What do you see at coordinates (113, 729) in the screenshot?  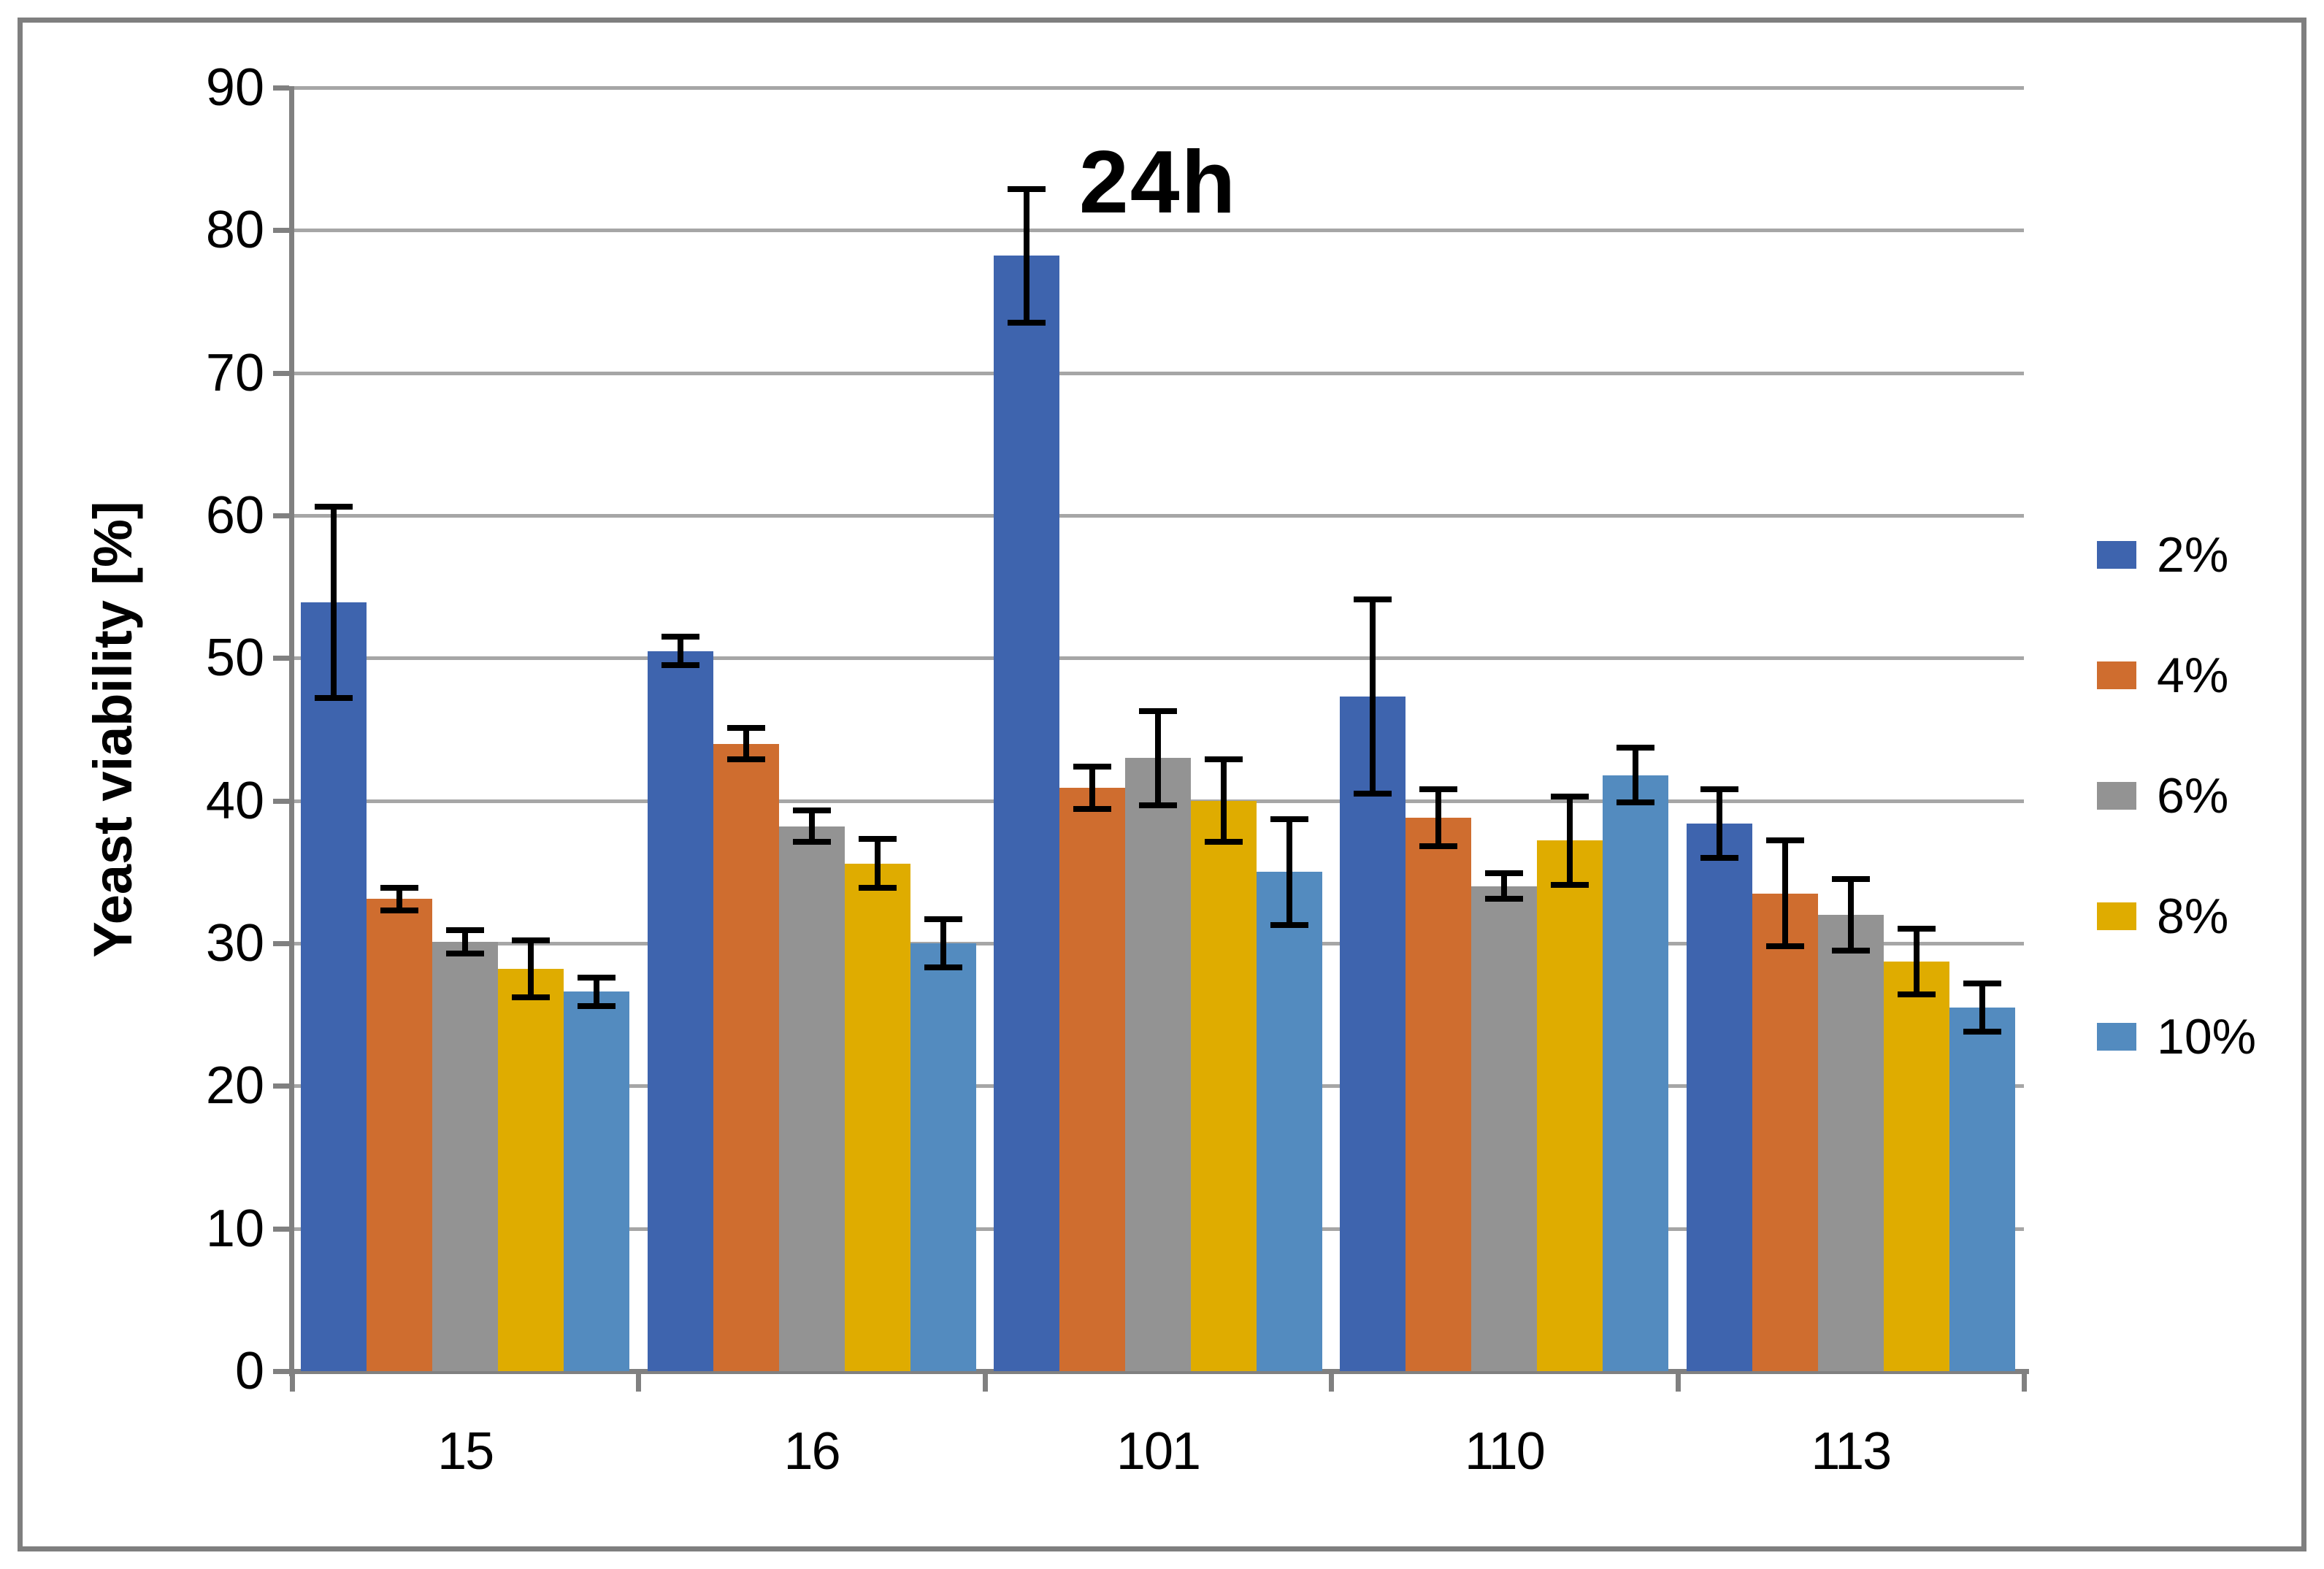 I see `y-axis-title: Yeast viability [%]` at bounding box center [113, 729].